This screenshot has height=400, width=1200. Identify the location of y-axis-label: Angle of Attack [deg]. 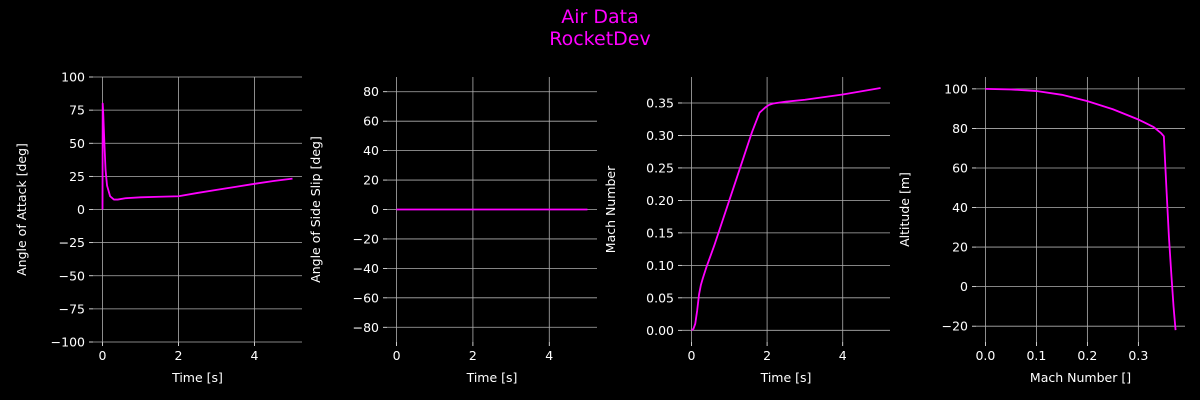
(21, 209).